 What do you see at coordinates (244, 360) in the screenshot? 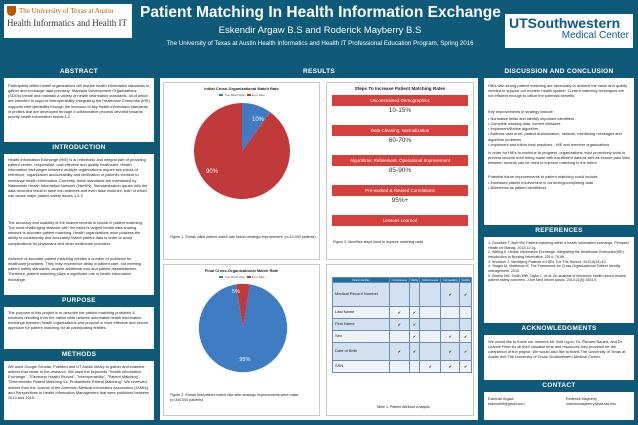
I see `fig3-true-label: 95%` at bounding box center [244, 360].